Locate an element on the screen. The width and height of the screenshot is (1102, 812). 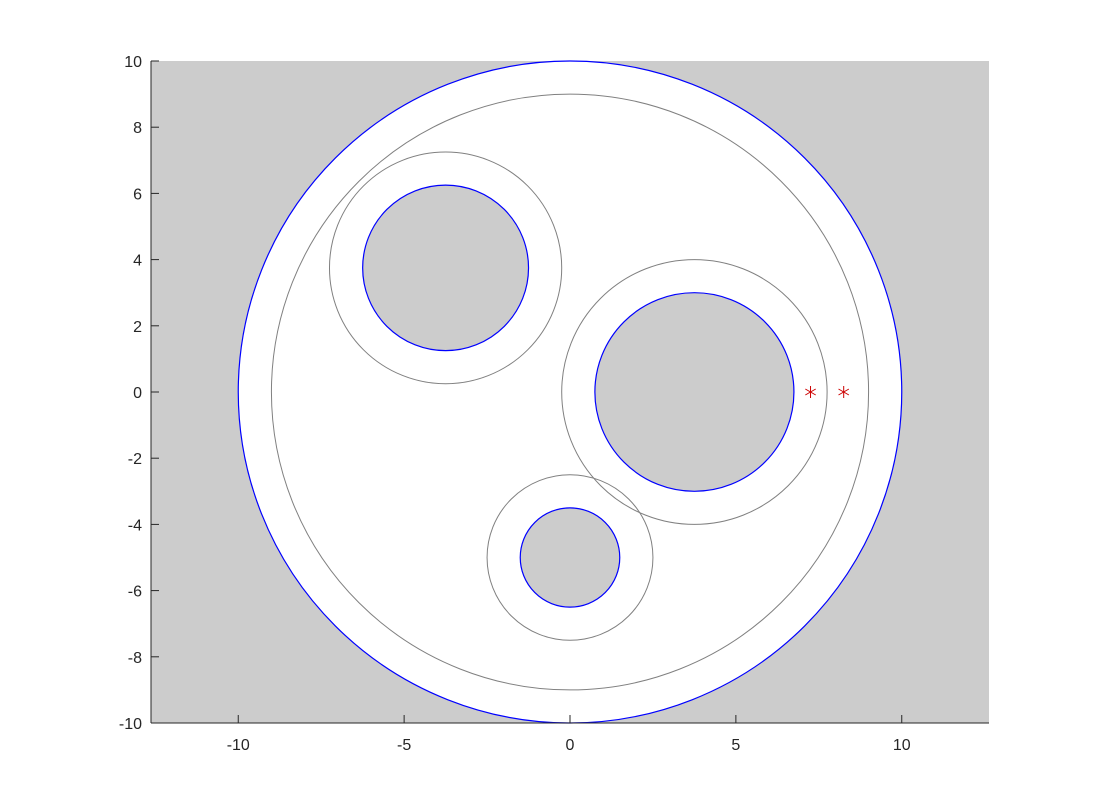
y-tick-label: -2 is located at coordinates (135, 459).